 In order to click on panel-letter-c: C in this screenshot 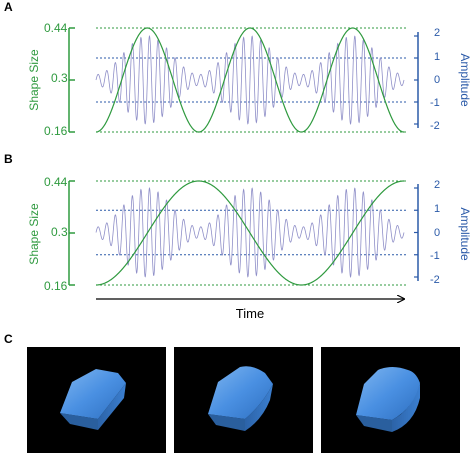, I will do `click(8, 339)`.